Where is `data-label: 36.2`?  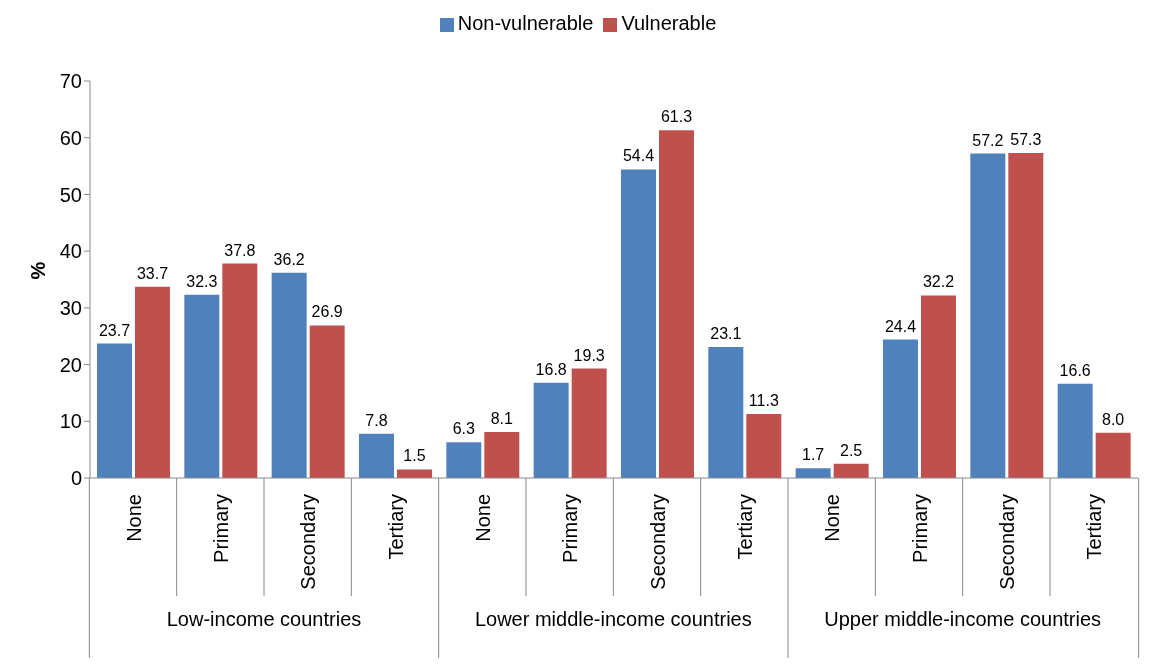
data-label: 36.2 is located at coordinates (289, 259).